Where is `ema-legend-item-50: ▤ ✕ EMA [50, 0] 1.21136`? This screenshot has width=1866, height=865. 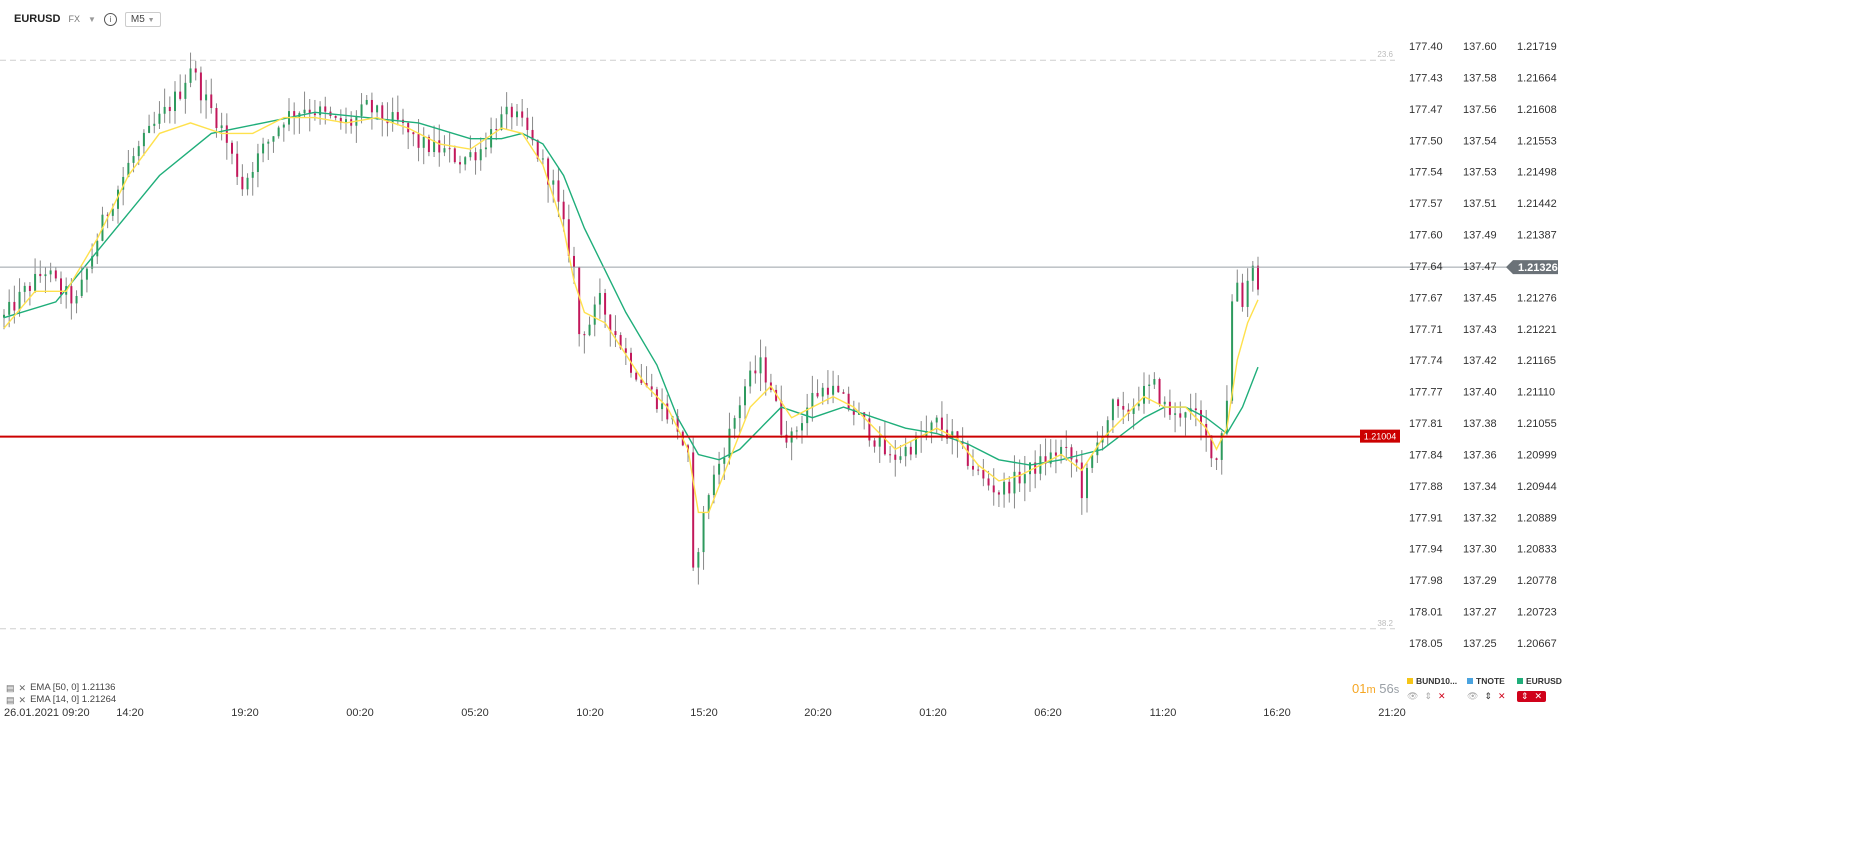
ema-legend-item-50: ▤ ✕ EMA [50, 0] 1.21136 is located at coordinates (61, 688).